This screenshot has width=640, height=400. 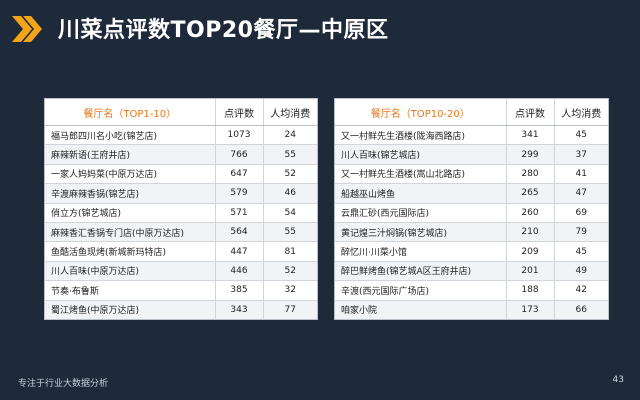 What do you see at coordinates (290, 213) in the screenshot?
I see `avg-spend-cell: 54` at bounding box center [290, 213].